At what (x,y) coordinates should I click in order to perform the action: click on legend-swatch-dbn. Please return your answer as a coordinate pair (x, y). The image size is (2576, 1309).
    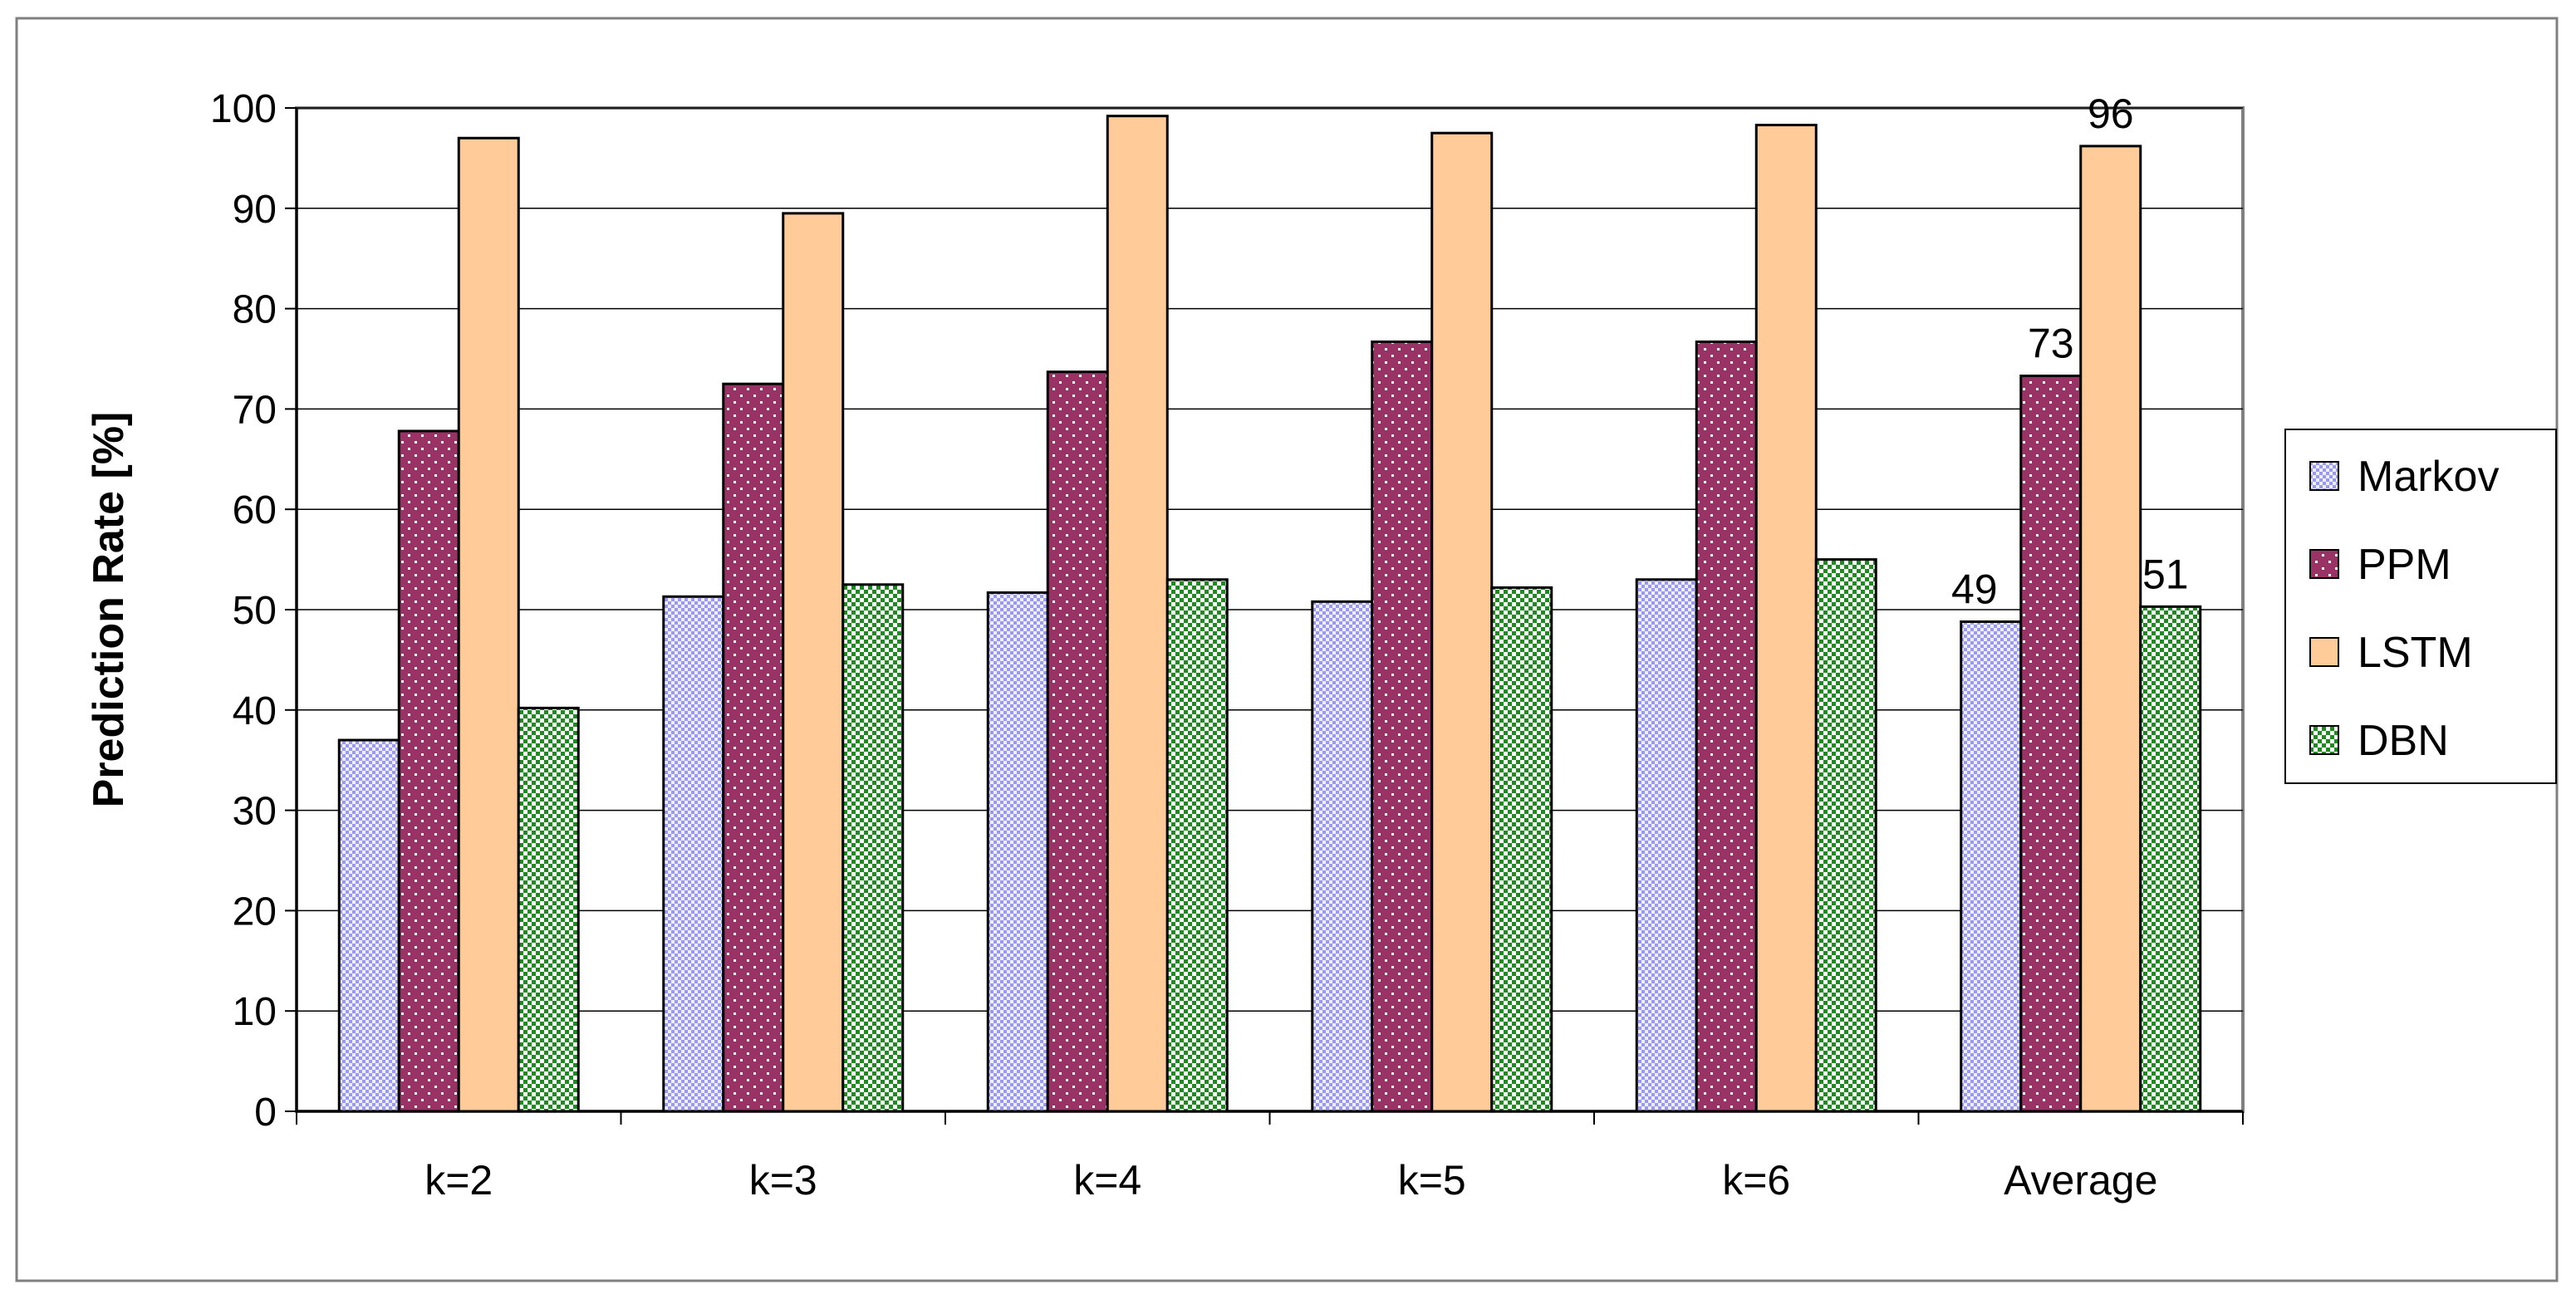
    Looking at the image, I should click on (2324, 740).